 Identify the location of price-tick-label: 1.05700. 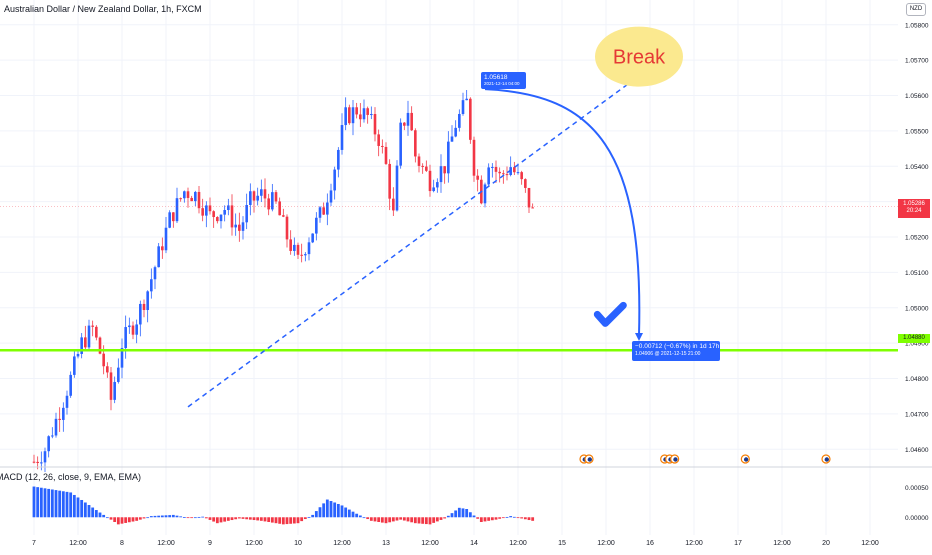
(917, 61).